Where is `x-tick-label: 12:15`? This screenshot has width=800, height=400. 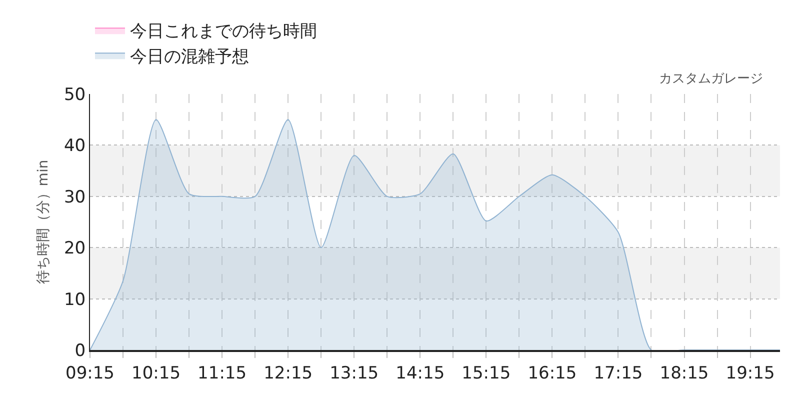 x-tick-label: 12:15 is located at coordinates (288, 373).